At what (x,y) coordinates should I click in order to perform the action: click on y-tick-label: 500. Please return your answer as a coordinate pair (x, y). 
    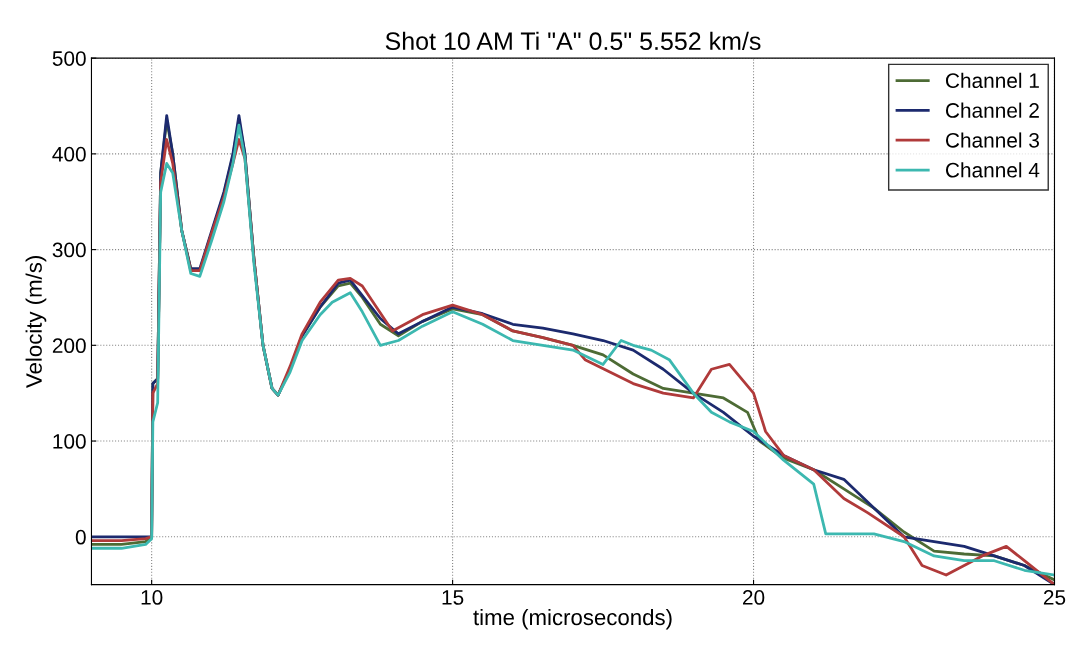
    Looking at the image, I should click on (69, 58).